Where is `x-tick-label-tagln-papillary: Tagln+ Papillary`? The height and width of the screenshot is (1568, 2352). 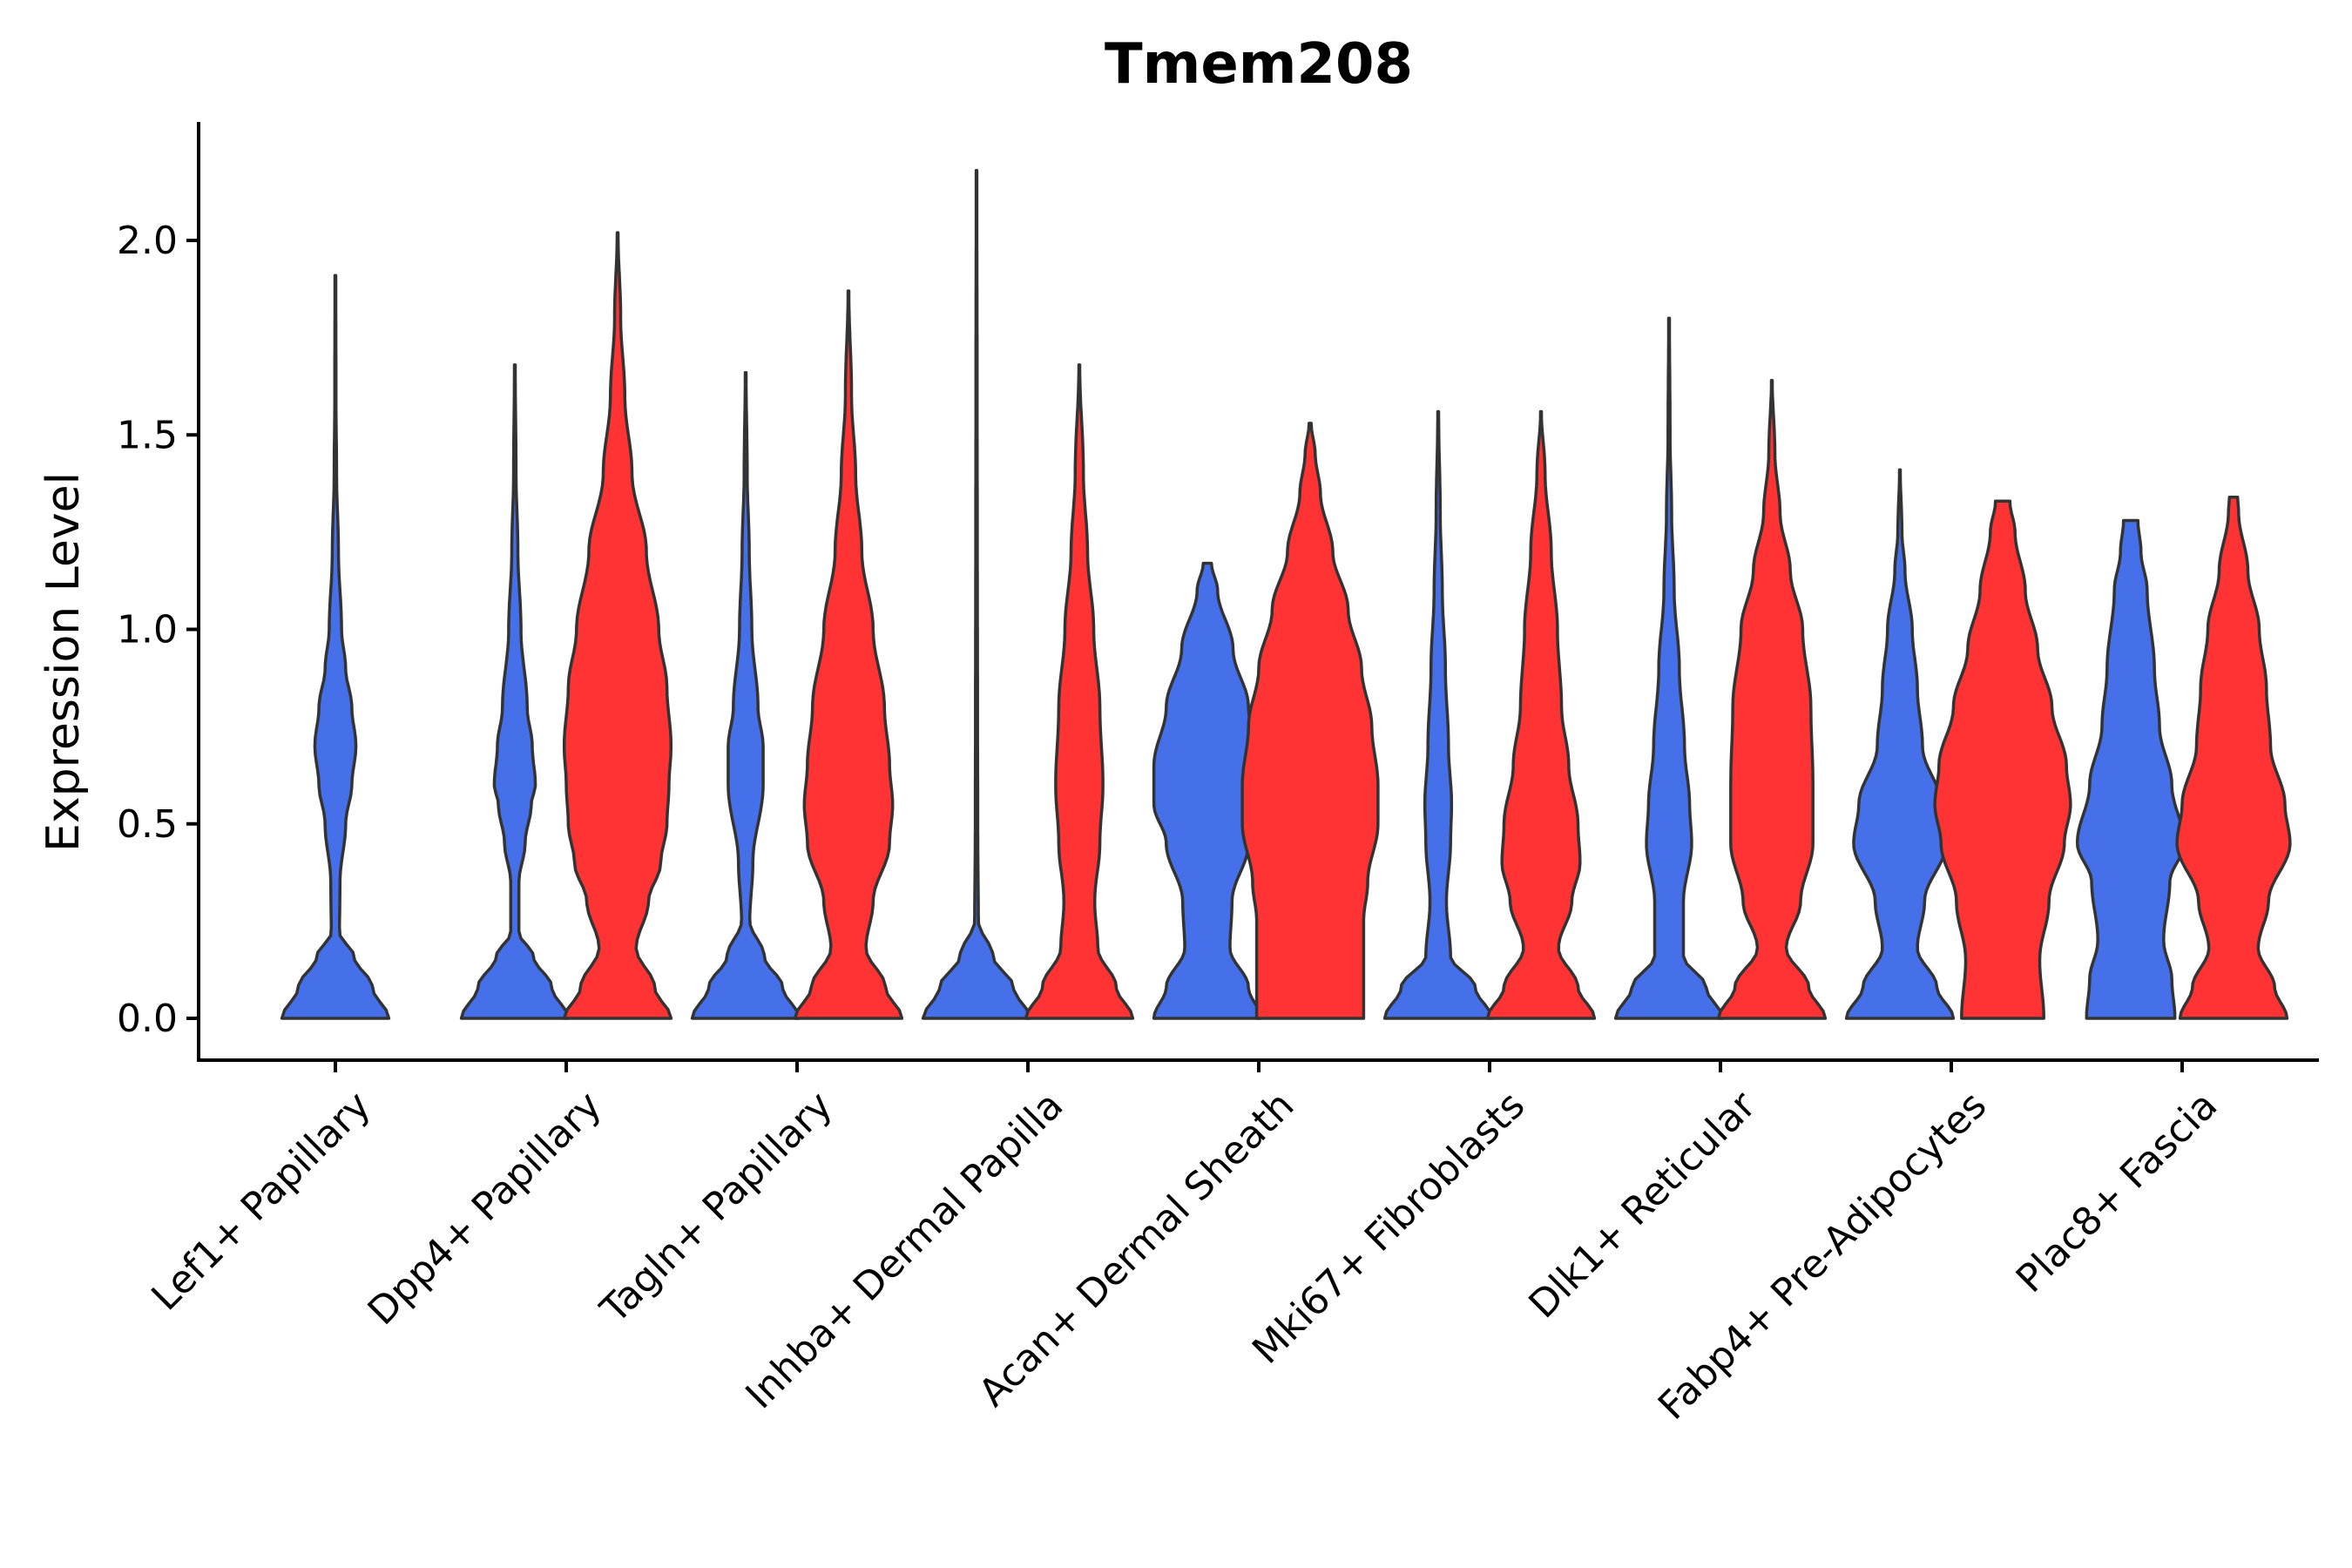 x-tick-label-tagln-papillary: Tagln+ Papillary is located at coordinates (716, 1207).